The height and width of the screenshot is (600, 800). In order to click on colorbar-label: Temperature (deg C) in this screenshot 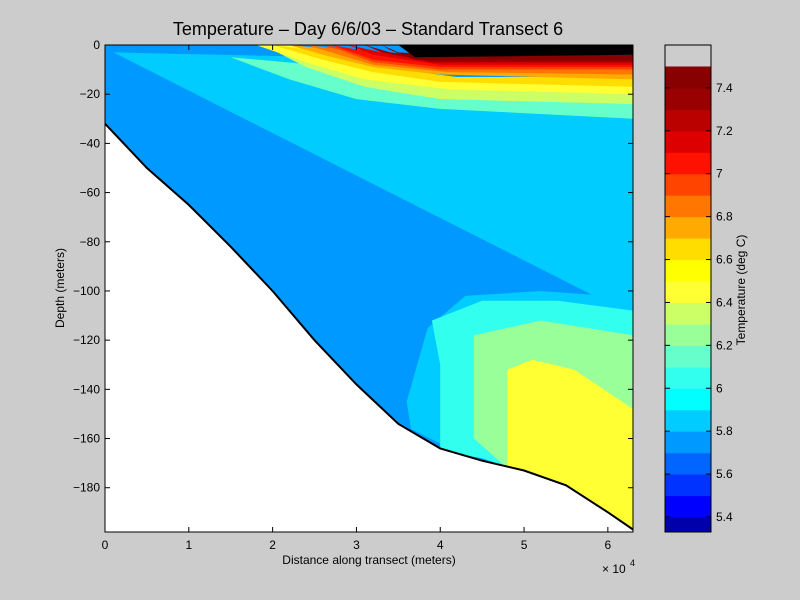, I will do `click(741, 290)`.